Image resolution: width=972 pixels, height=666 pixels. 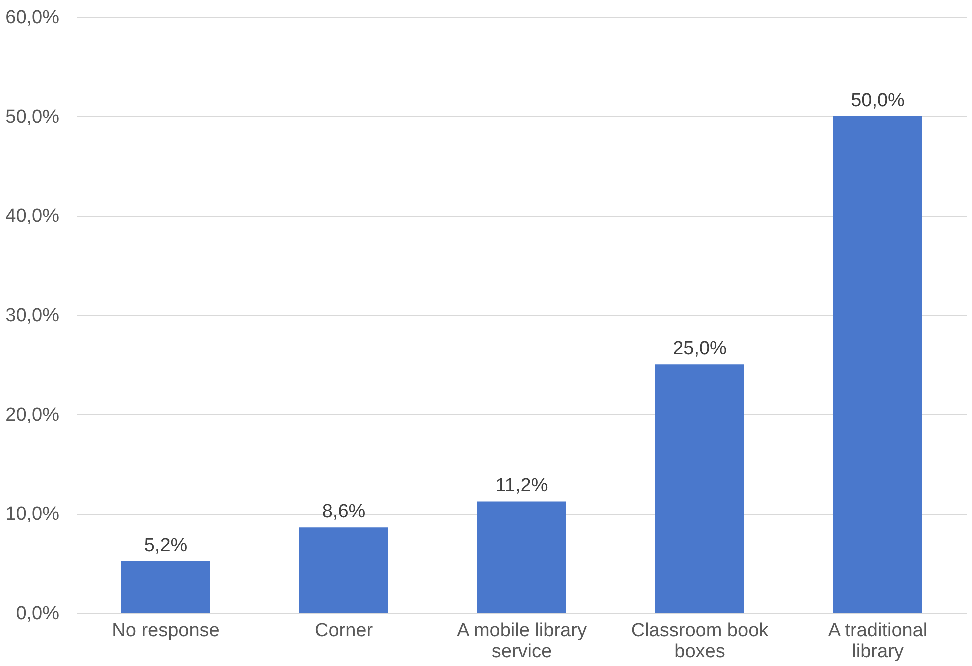 I want to click on x-tick-label: Classroom book boxes, so click(x=700, y=641).